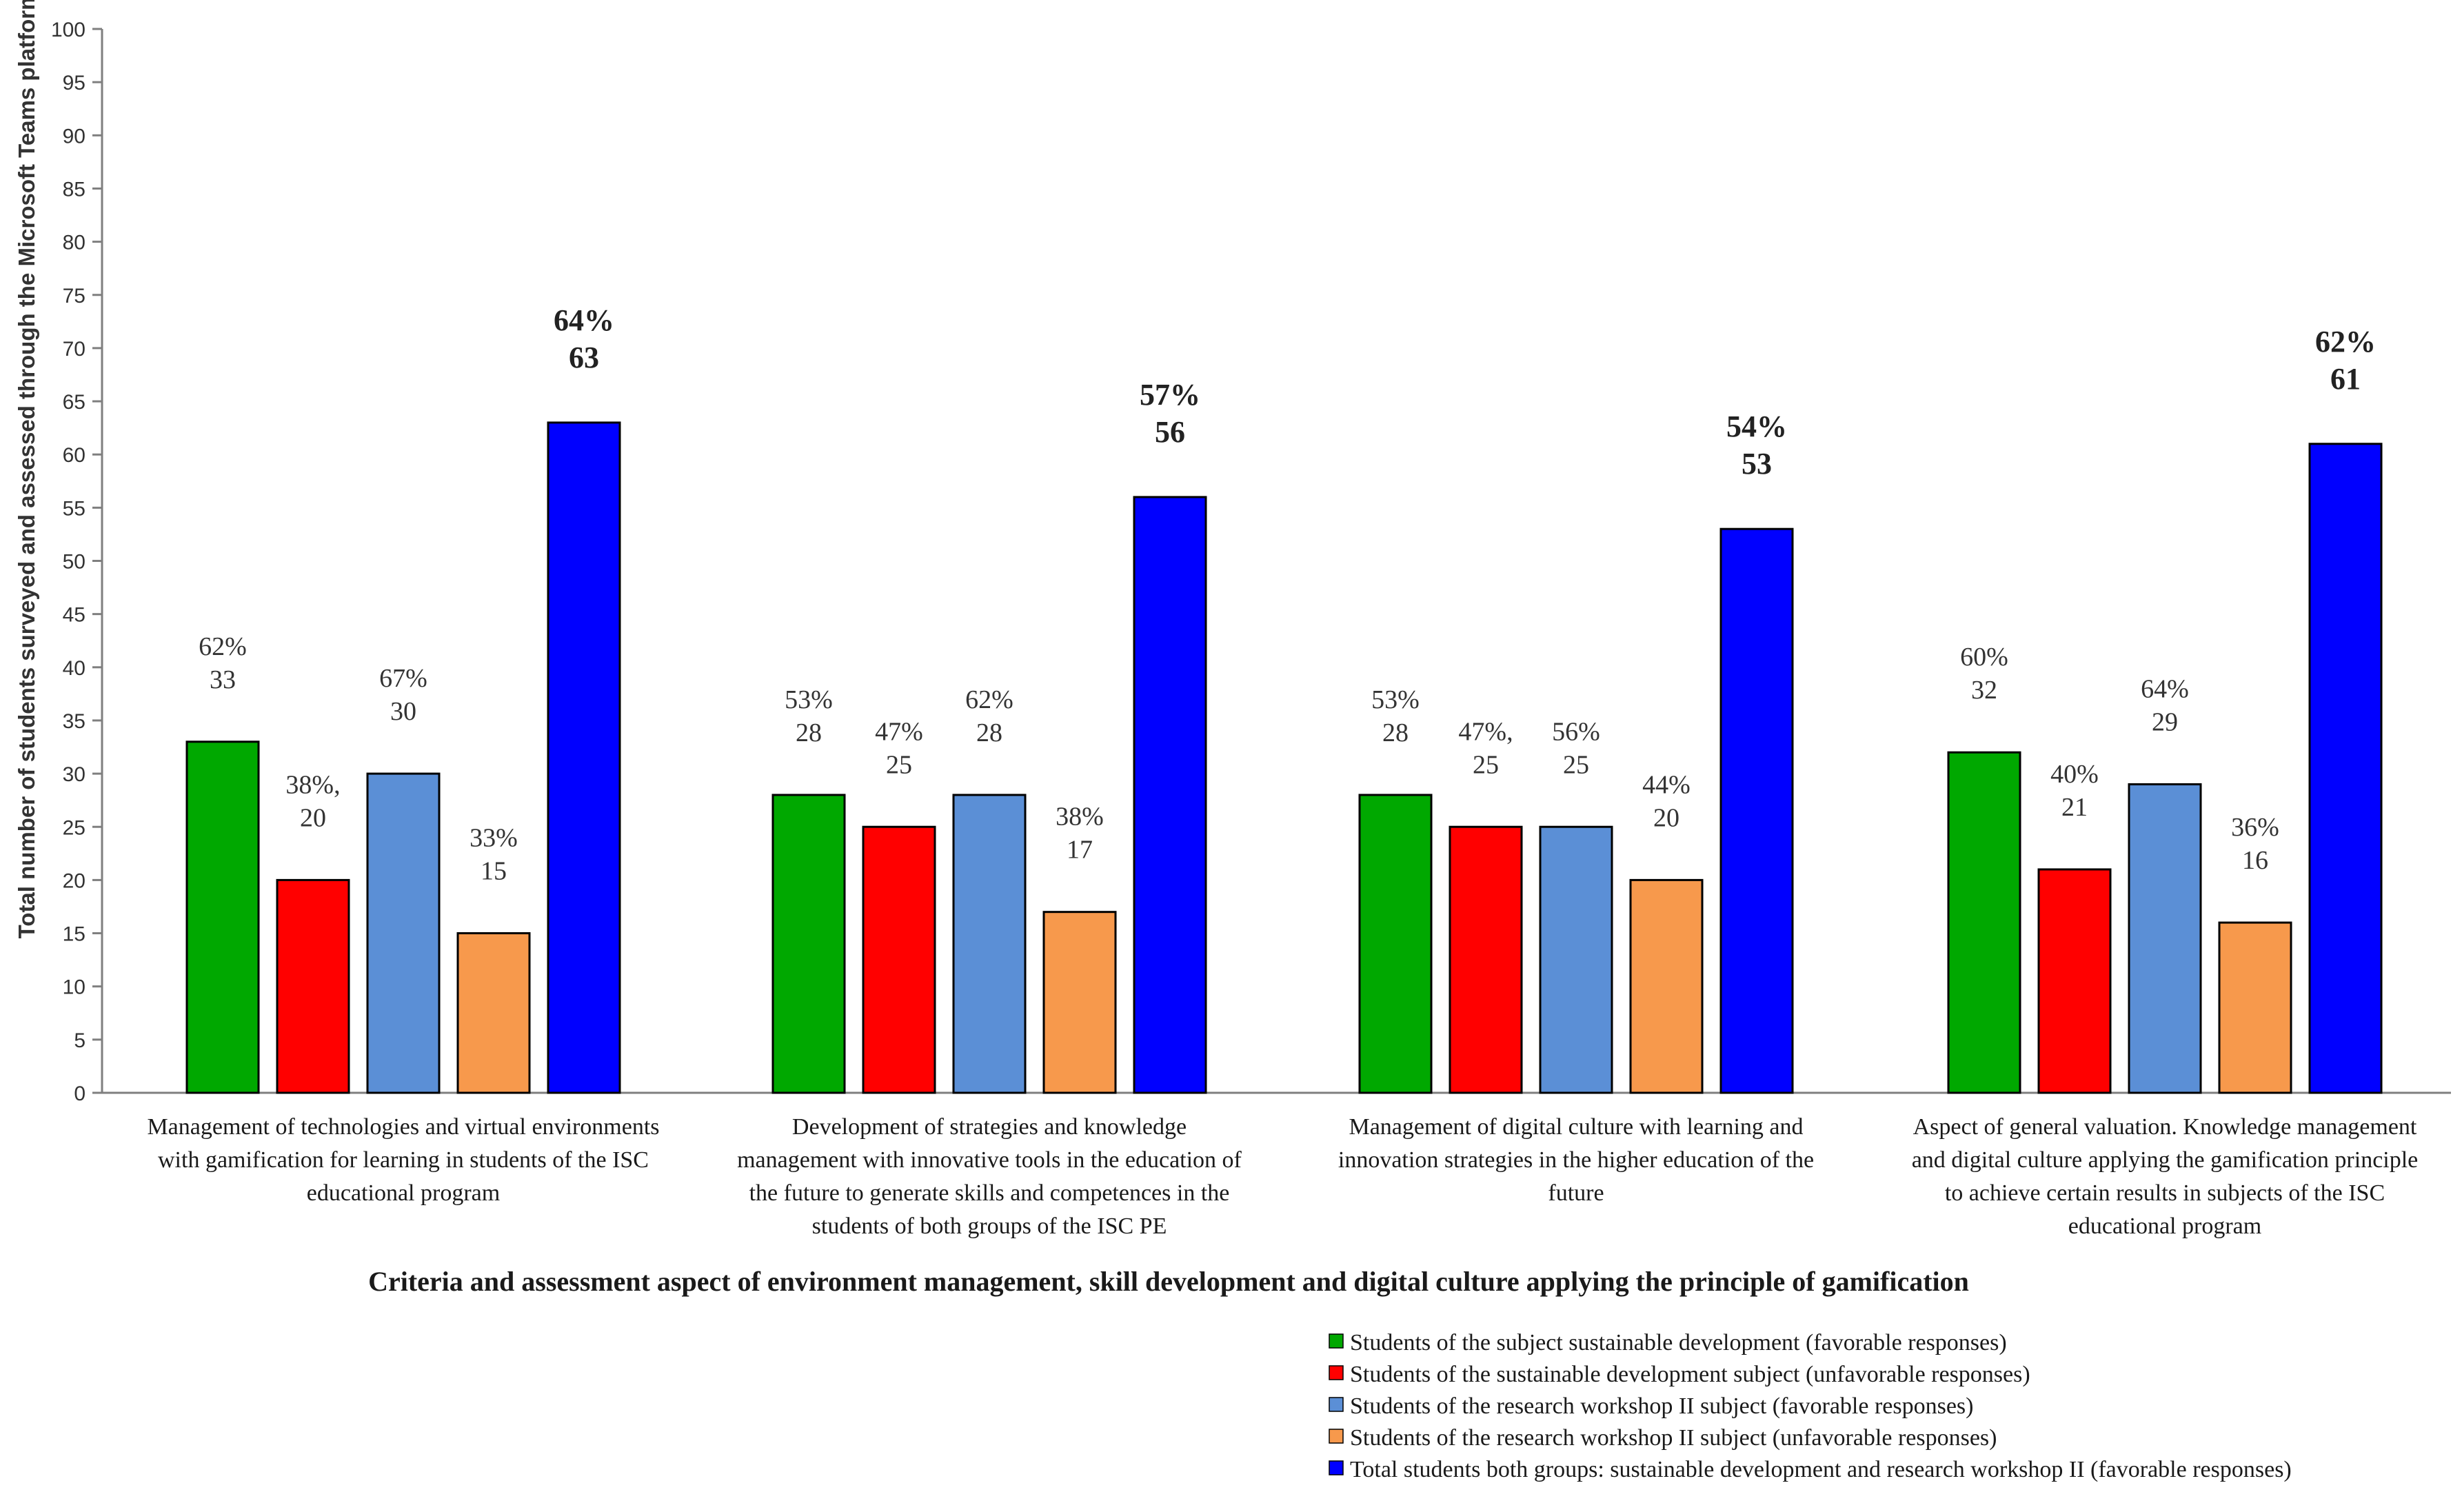 The height and width of the screenshot is (1512, 2462). What do you see at coordinates (1080, 817) in the screenshot?
I see `data-label-percent: 38%` at bounding box center [1080, 817].